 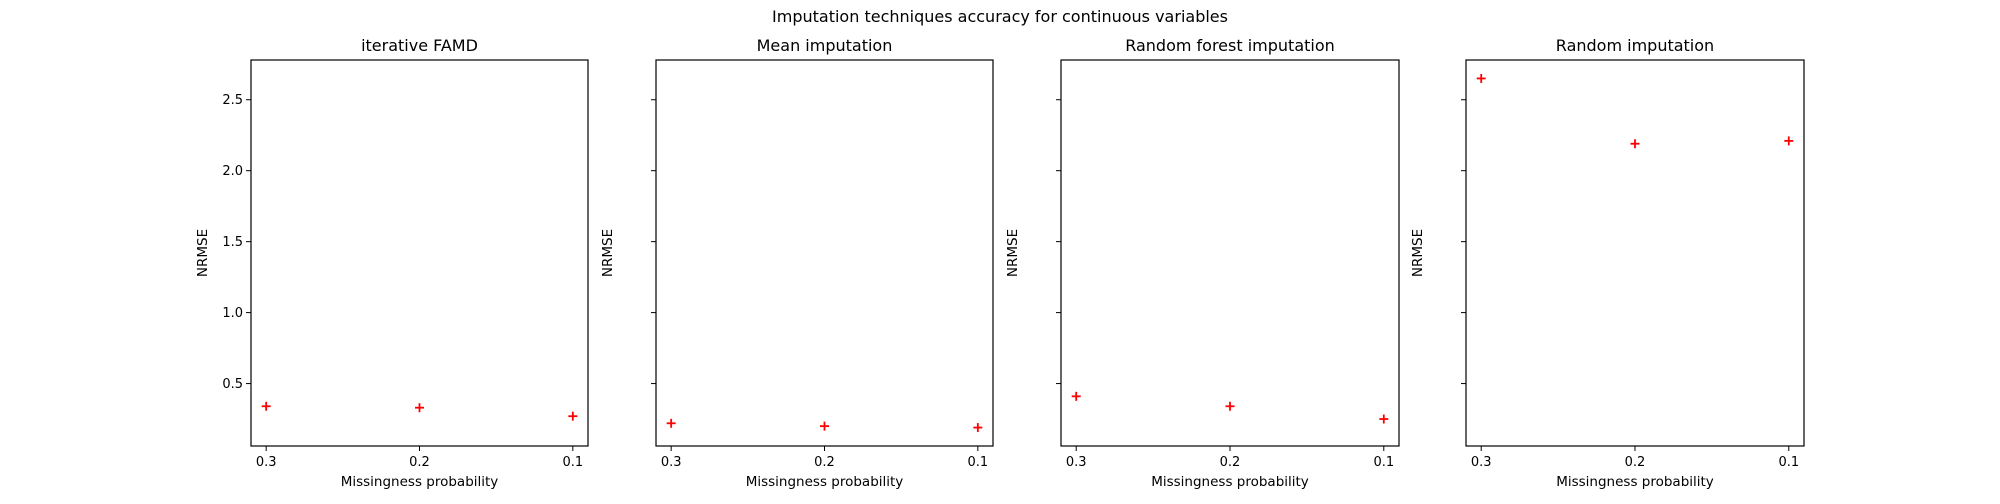 What do you see at coordinates (825, 45) in the screenshot?
I see `subplot-title: Mean imputation` at bounding box center [825, 45].